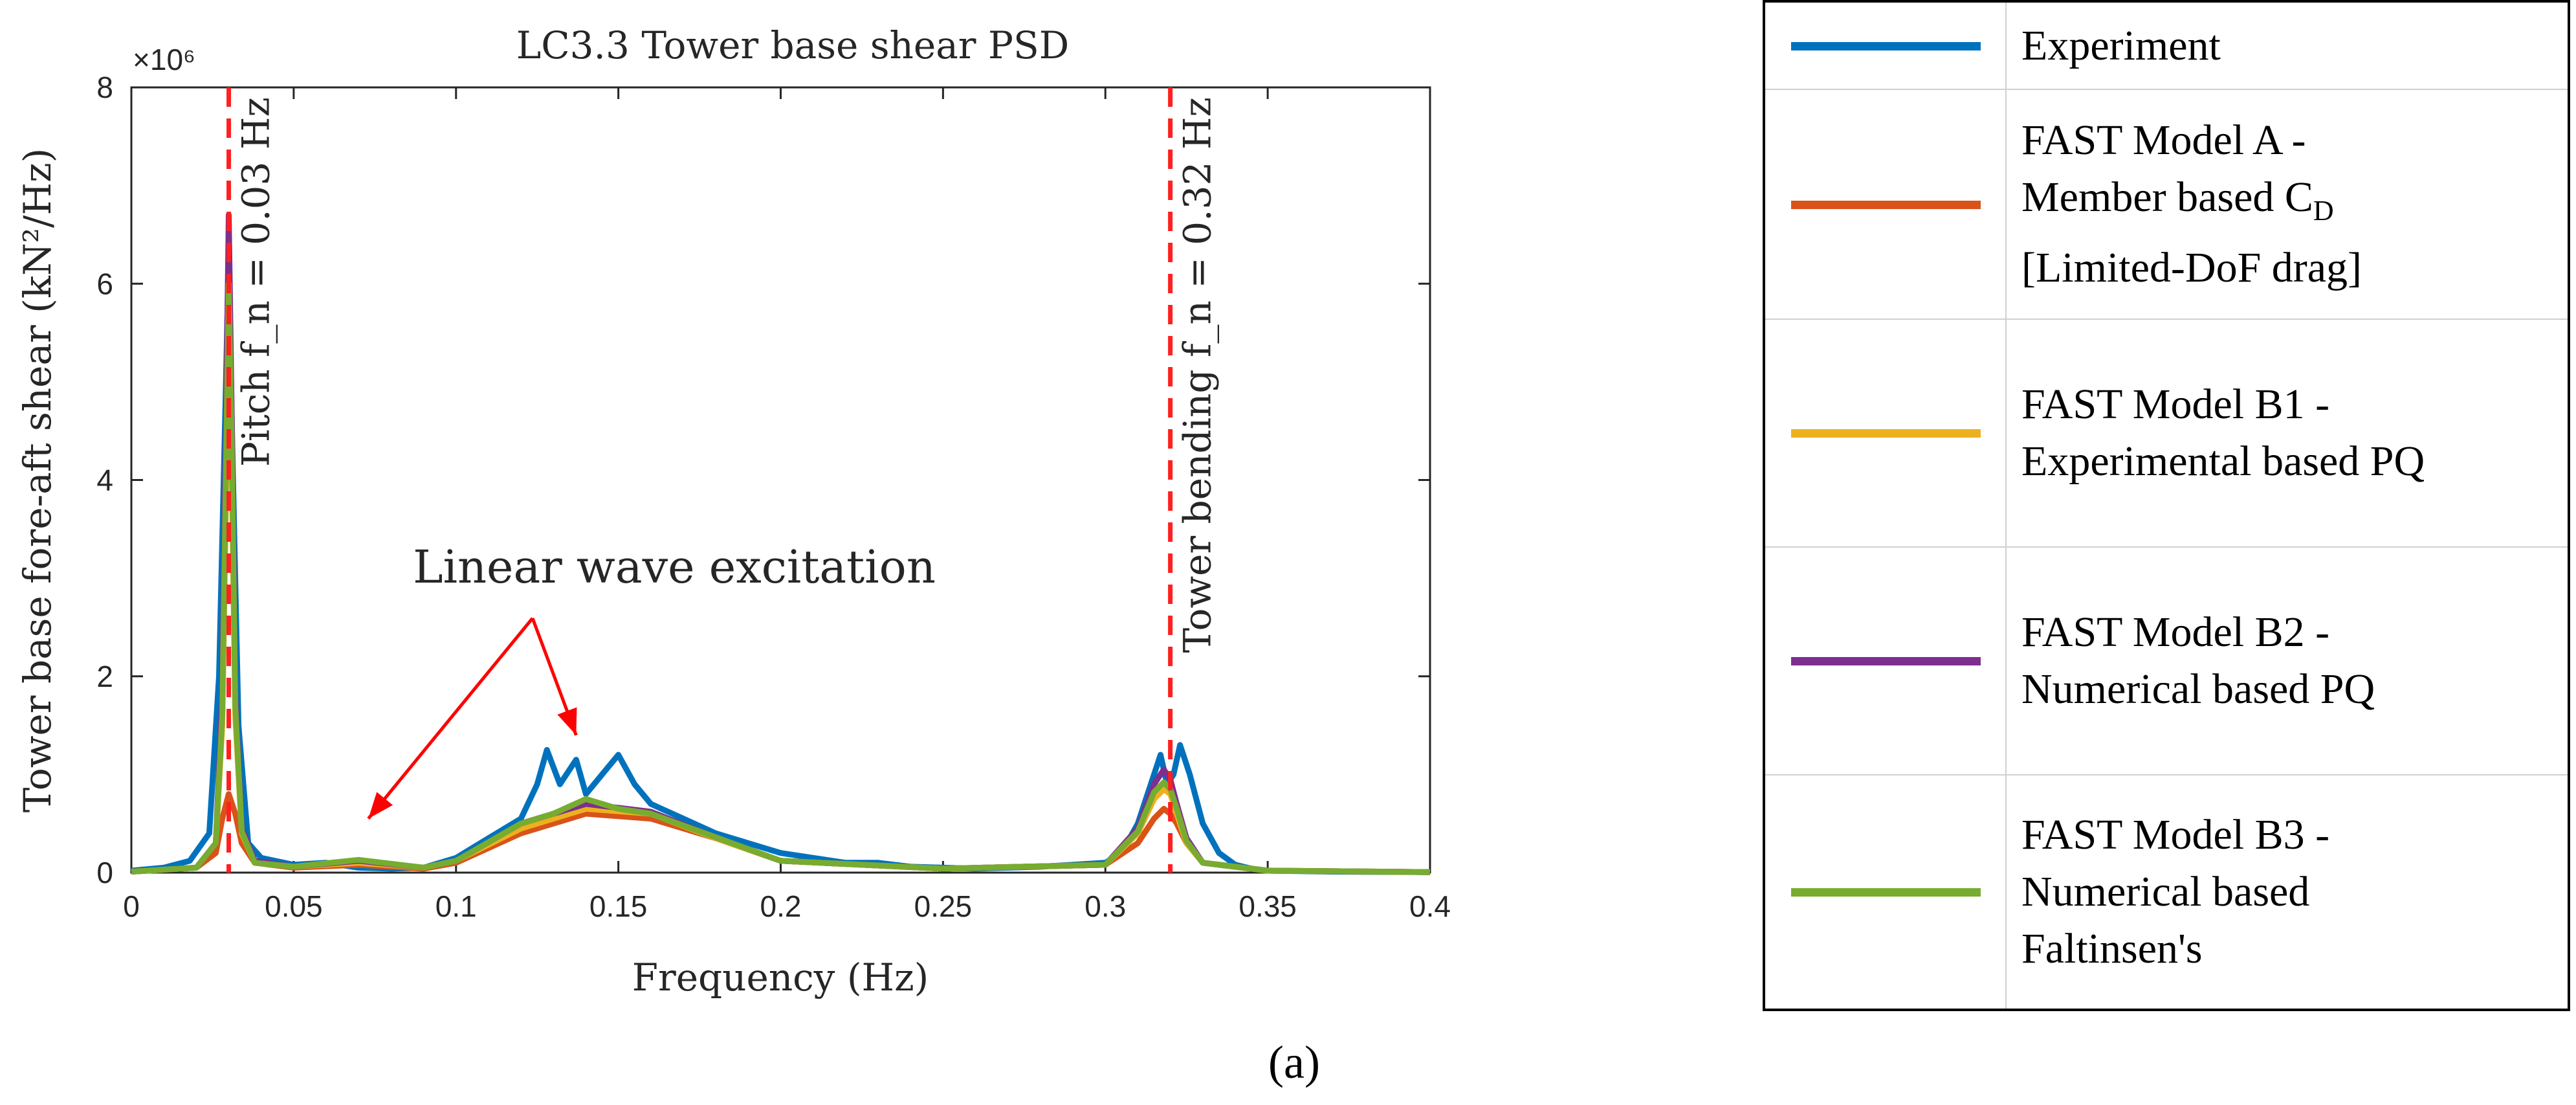 The width and height of the screenshot is (2576, 1105). What do you see at coordinates (944, 906) in the screenshot?
I see `x-tick-label: 0.25` at bounding box center [944, 906].